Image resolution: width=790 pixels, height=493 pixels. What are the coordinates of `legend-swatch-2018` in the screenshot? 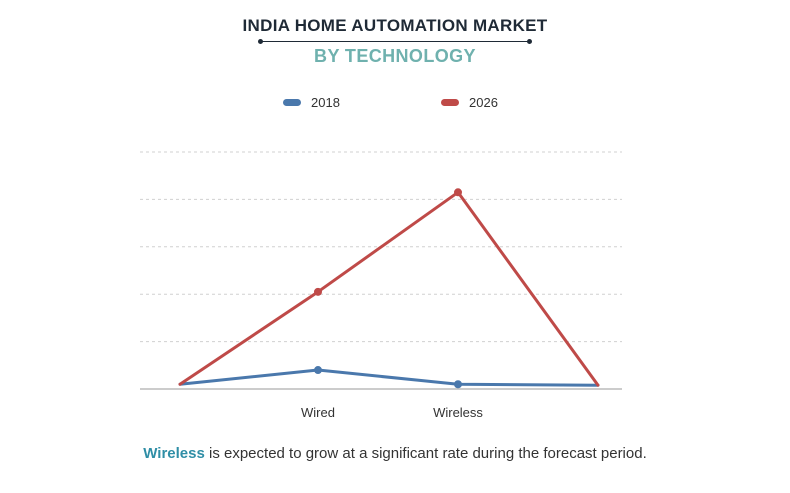 It's located at (292, 102).